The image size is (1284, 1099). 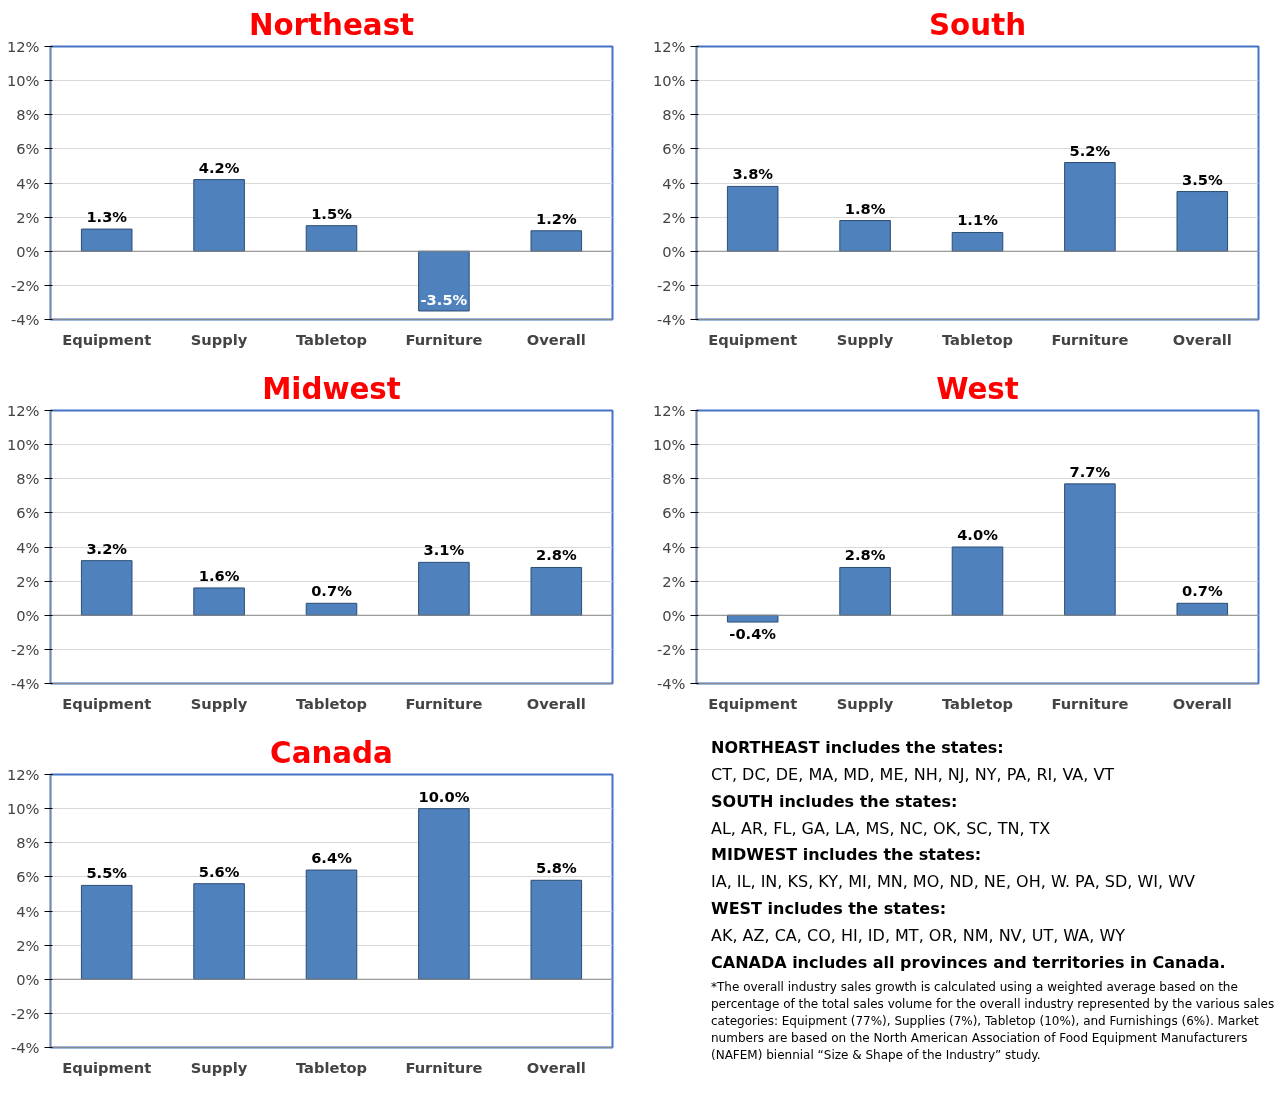 I want to click on data-label: 1.6%, so click(x=219, y=575).